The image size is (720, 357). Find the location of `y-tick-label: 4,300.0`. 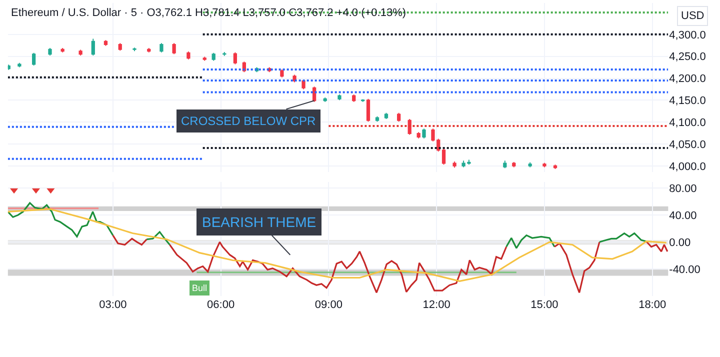

y-tick-label: 4,300.0 is located at coordinates (687, 35).